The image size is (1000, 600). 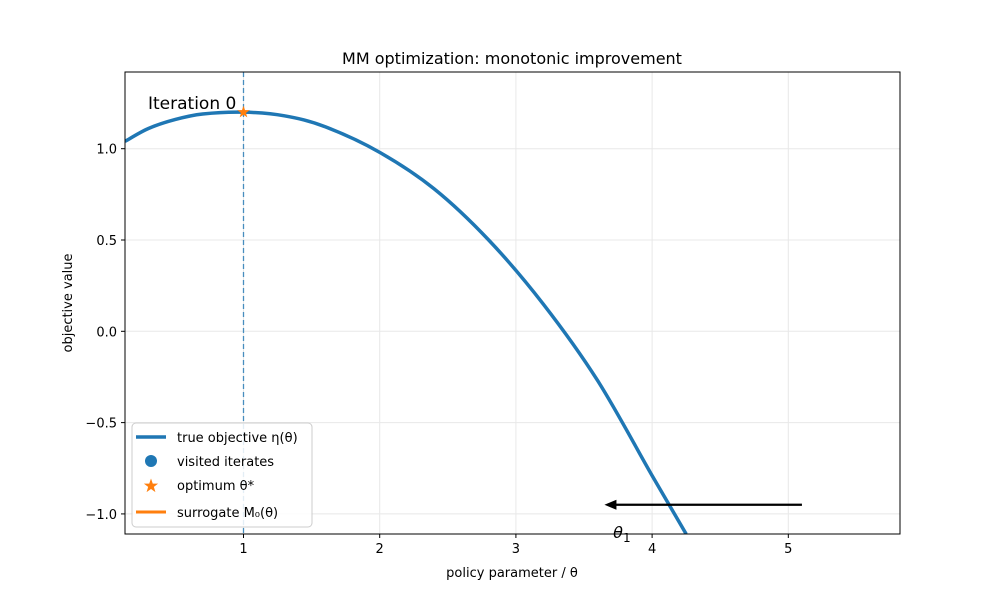 I want to click on x-tick-label: 4, so click(x=652, y=549).